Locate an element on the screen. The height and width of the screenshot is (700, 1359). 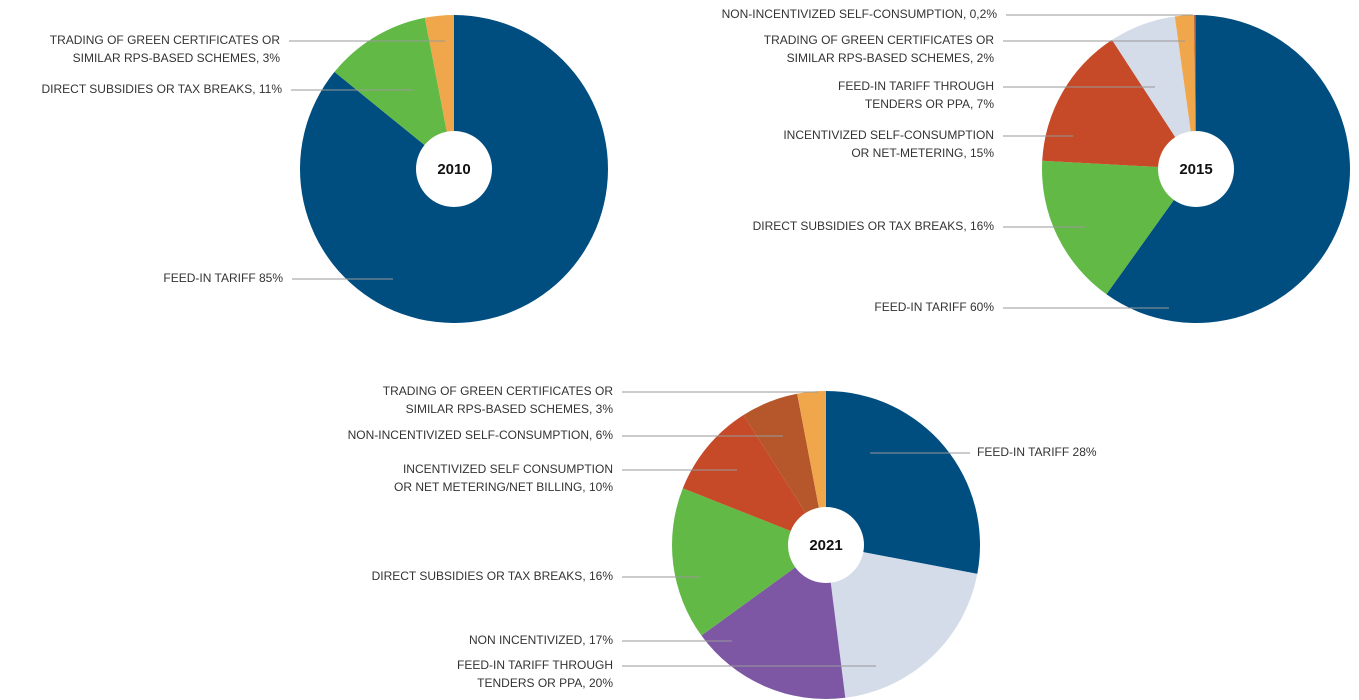
slice-label: TENDERS OR PPA, 20% is located at coordinates (545, 683).